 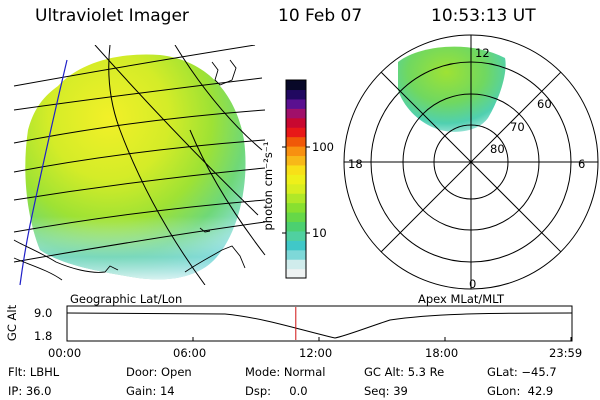 I want to click on ip-info: IP: 36.0, so click(x=30, y=391).